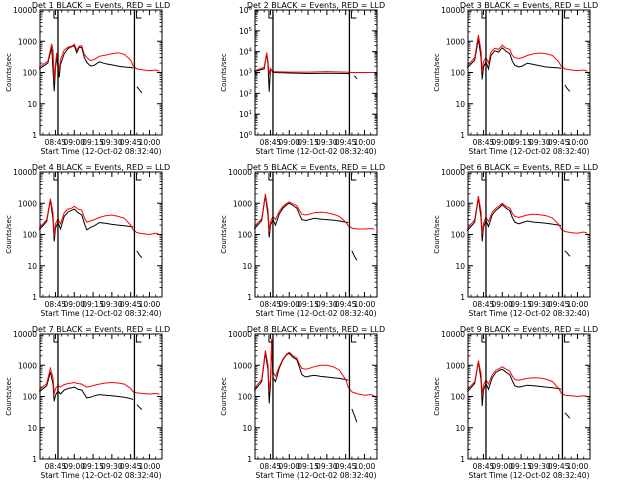 The width and height of the screenshot is (640, 480). Describe the element at coordinates (245, 93) in the screenshot. I see `y-tick-label: 102` at that location.